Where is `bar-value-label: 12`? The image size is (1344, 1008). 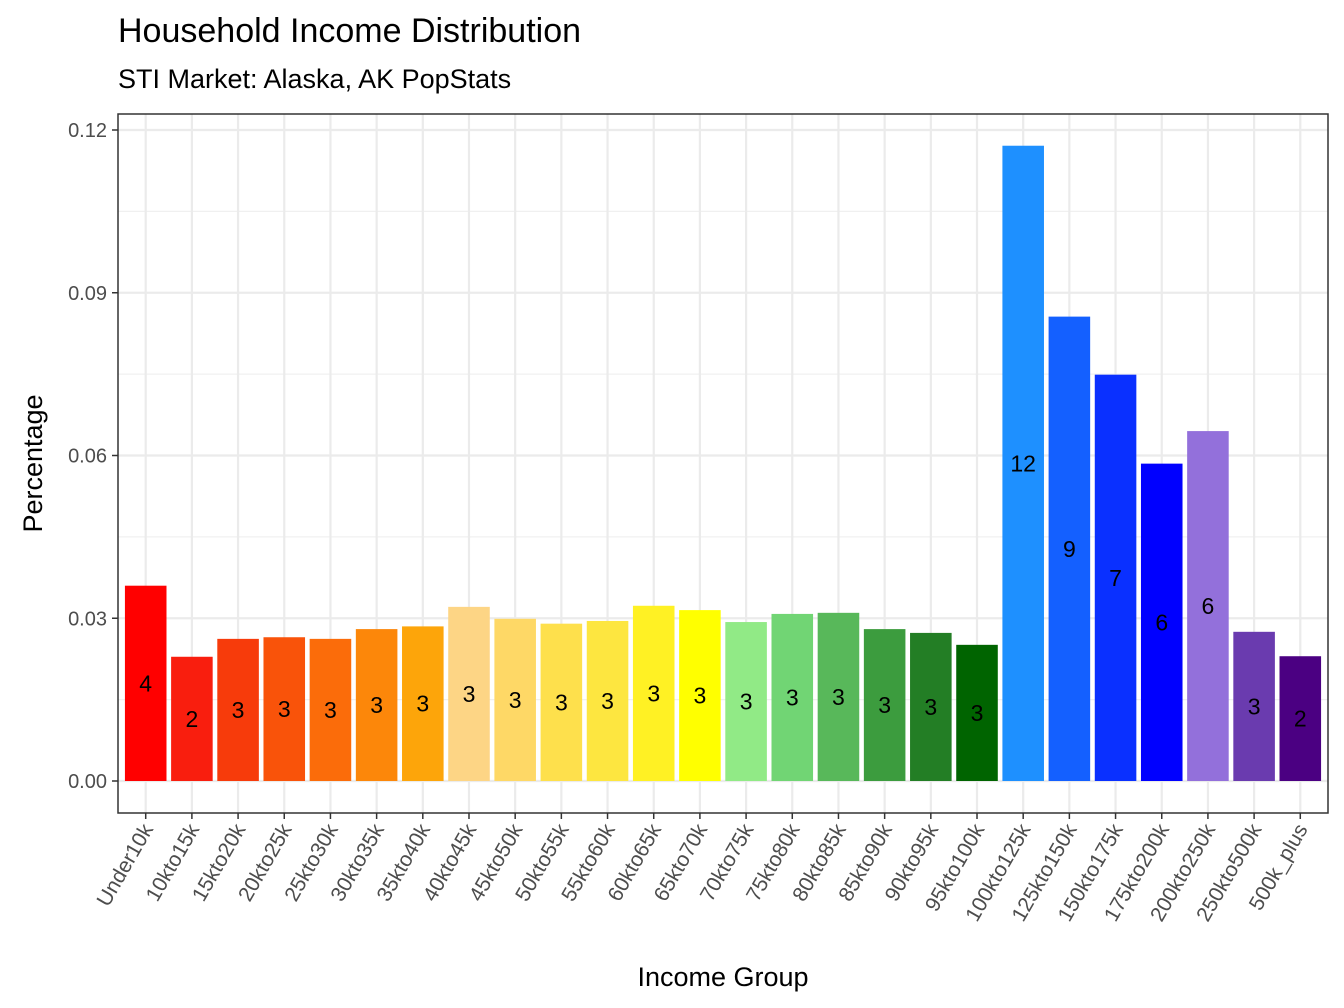
bar-value-label: 12 is located at coordinates (1023, 463).